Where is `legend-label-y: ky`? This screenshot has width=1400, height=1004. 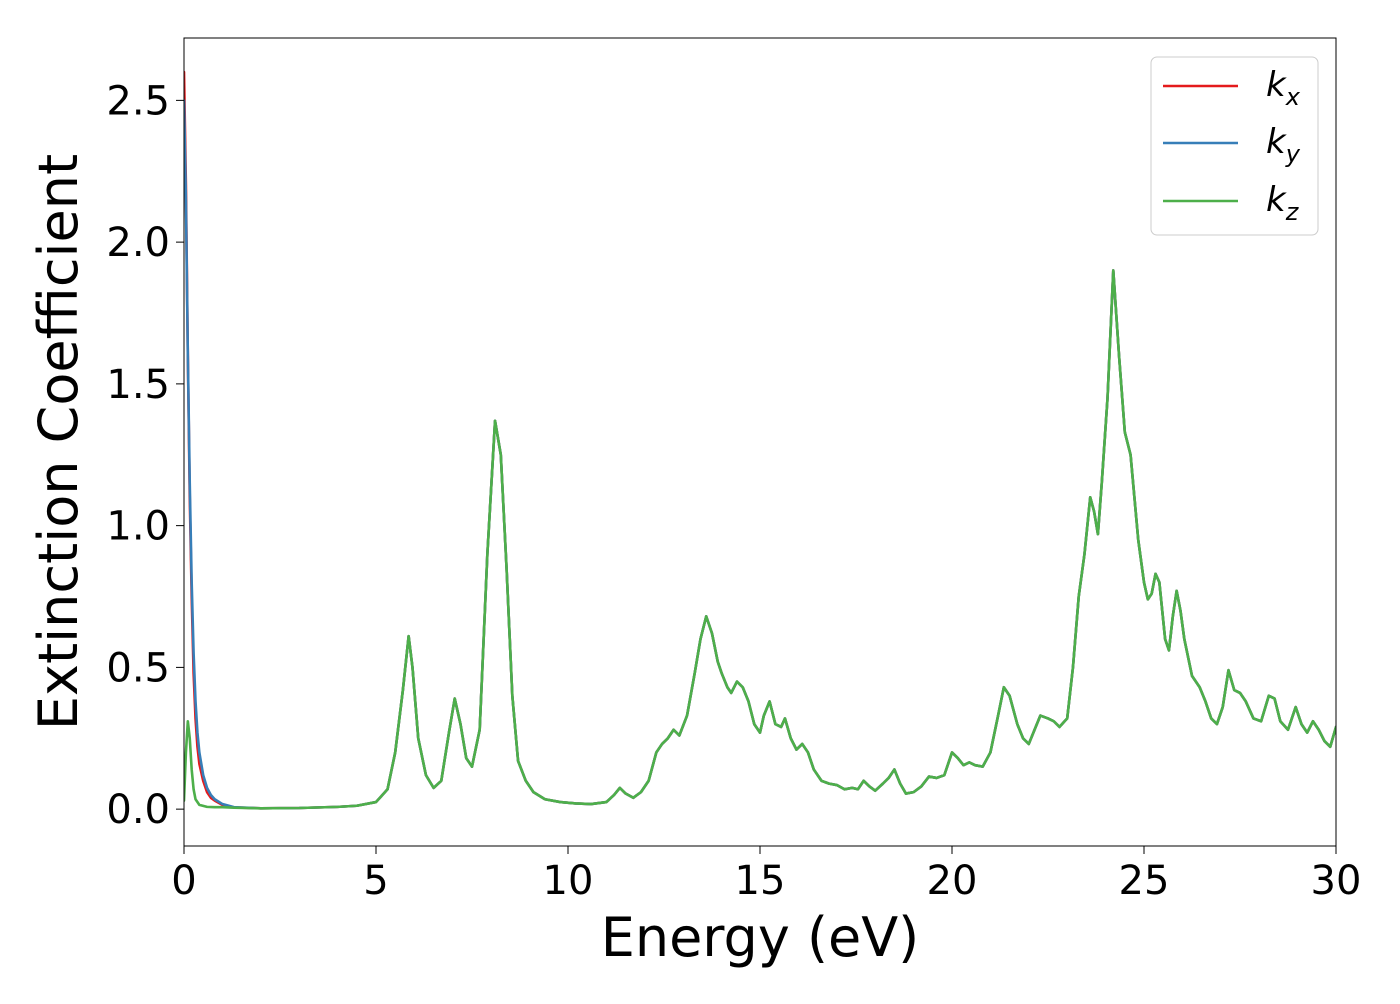 legend-label-y: ky is located at coordinates (1283, 145).